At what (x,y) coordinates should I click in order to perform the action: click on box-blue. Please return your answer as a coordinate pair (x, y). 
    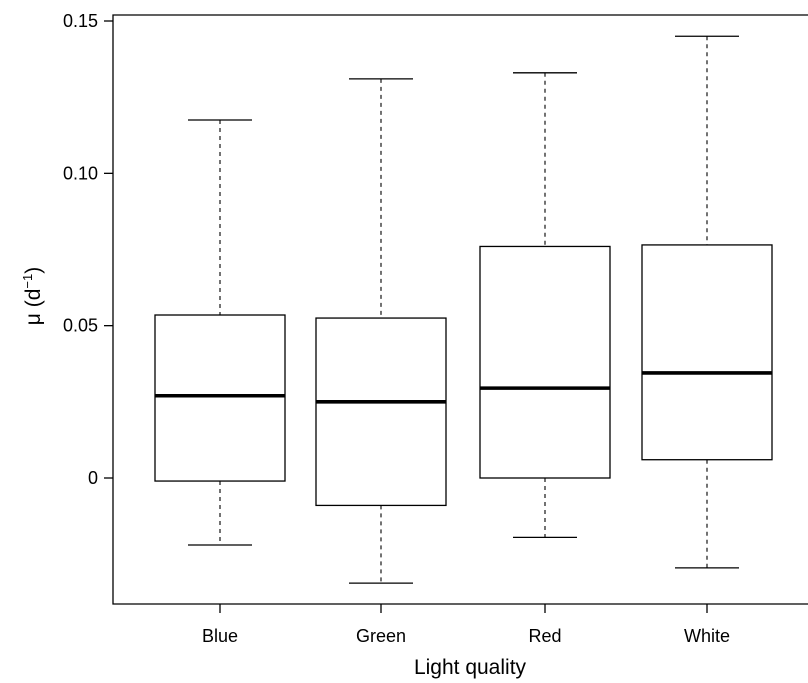
    Looking at the image, I should click on (220, 332).